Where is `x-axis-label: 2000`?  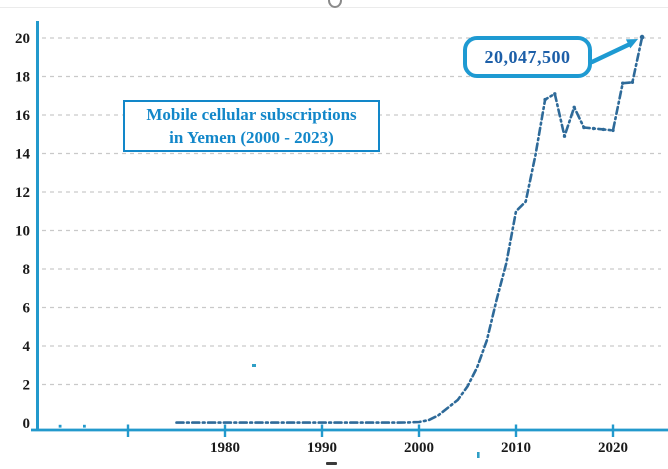 x-axis-label: 2000 is located at coordinates (419, 448).